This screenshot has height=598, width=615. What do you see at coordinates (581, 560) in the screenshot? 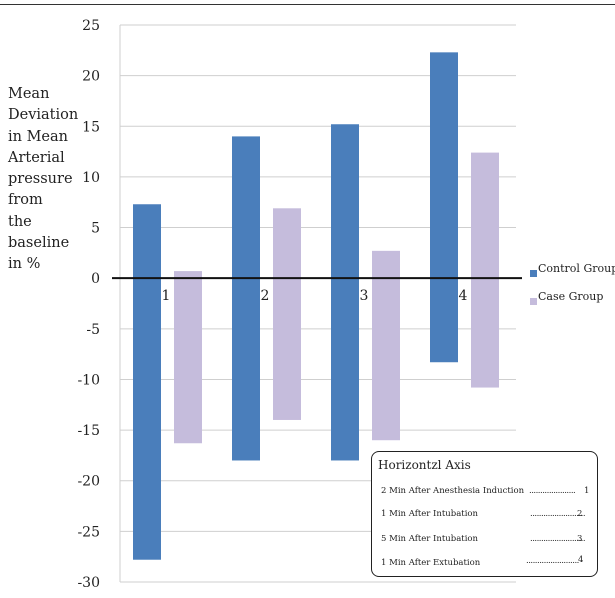
I see `axis-key-num-4: 4` at bounding box center [581, 560].